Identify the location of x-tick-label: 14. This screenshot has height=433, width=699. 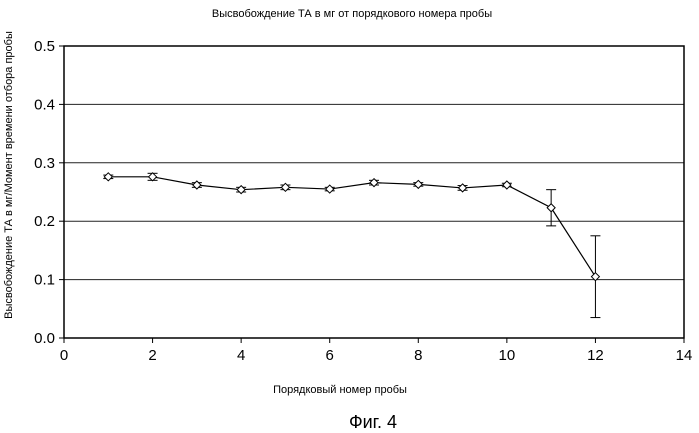
(684, 355).